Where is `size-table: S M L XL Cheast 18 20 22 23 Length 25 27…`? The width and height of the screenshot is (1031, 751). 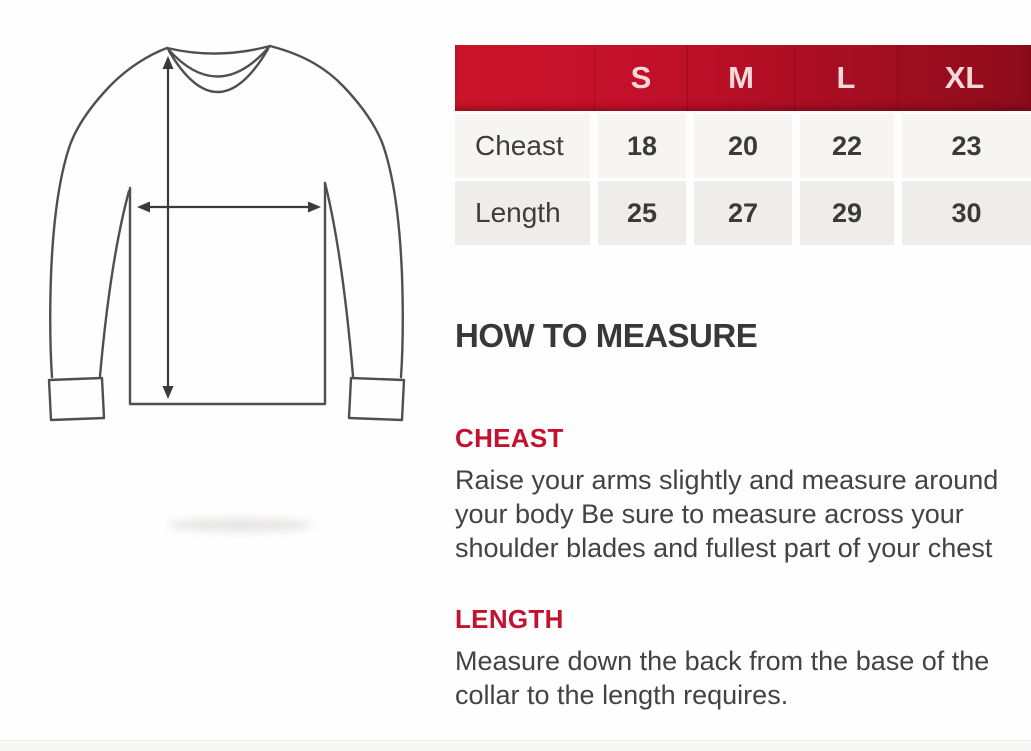 size-table: S M L XL Cheast 18 20 22 23 Length 25 27… is located at coordinates (743, 145).